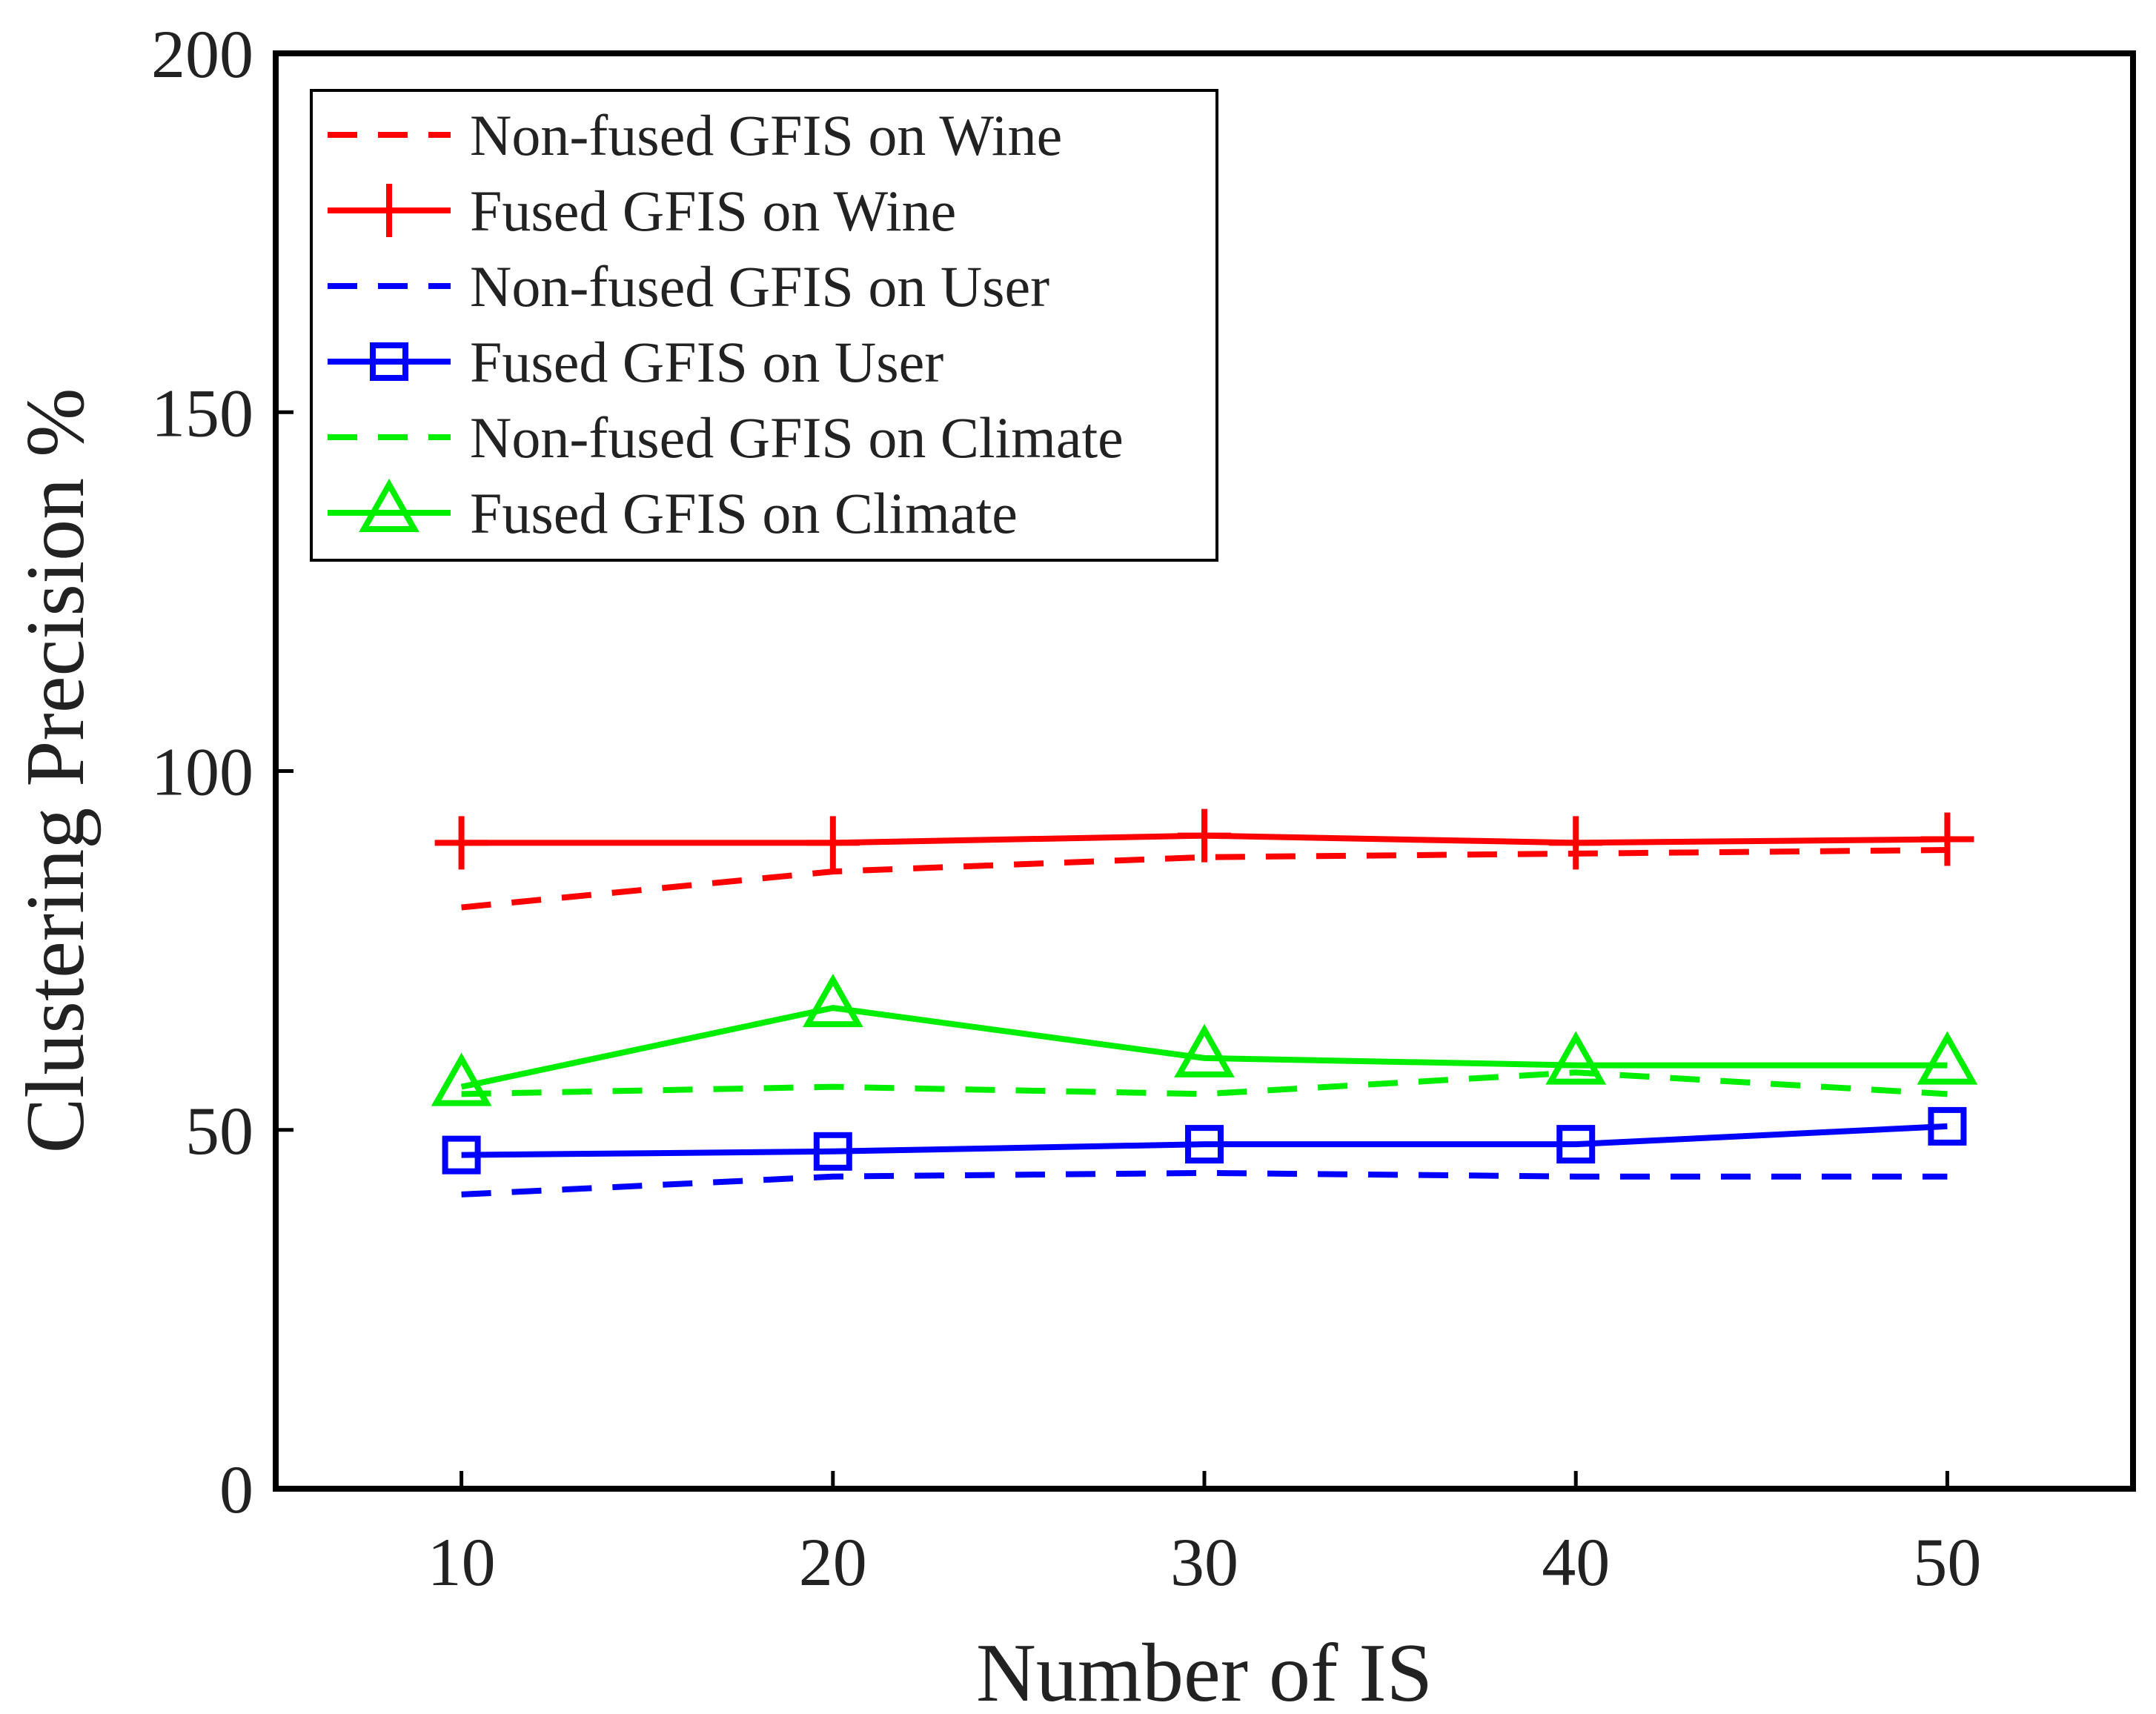  I want to click on legend-item: Fused GFIS on Wine, so click(642, 211).